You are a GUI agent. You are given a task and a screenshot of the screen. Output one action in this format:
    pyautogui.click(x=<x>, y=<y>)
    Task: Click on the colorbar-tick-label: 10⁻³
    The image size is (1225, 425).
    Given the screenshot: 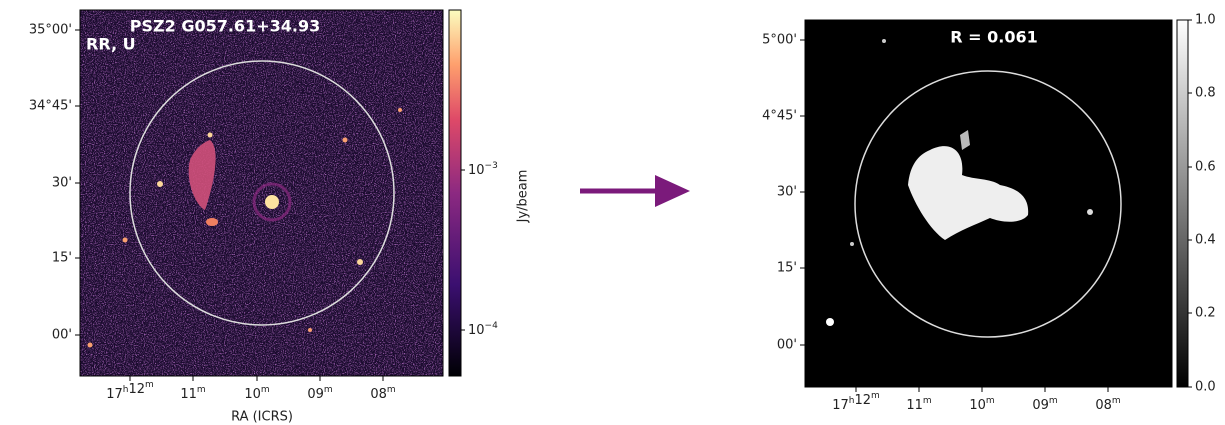 What is the action you would take?
    pyautogui.click(x=483, y=169)
    